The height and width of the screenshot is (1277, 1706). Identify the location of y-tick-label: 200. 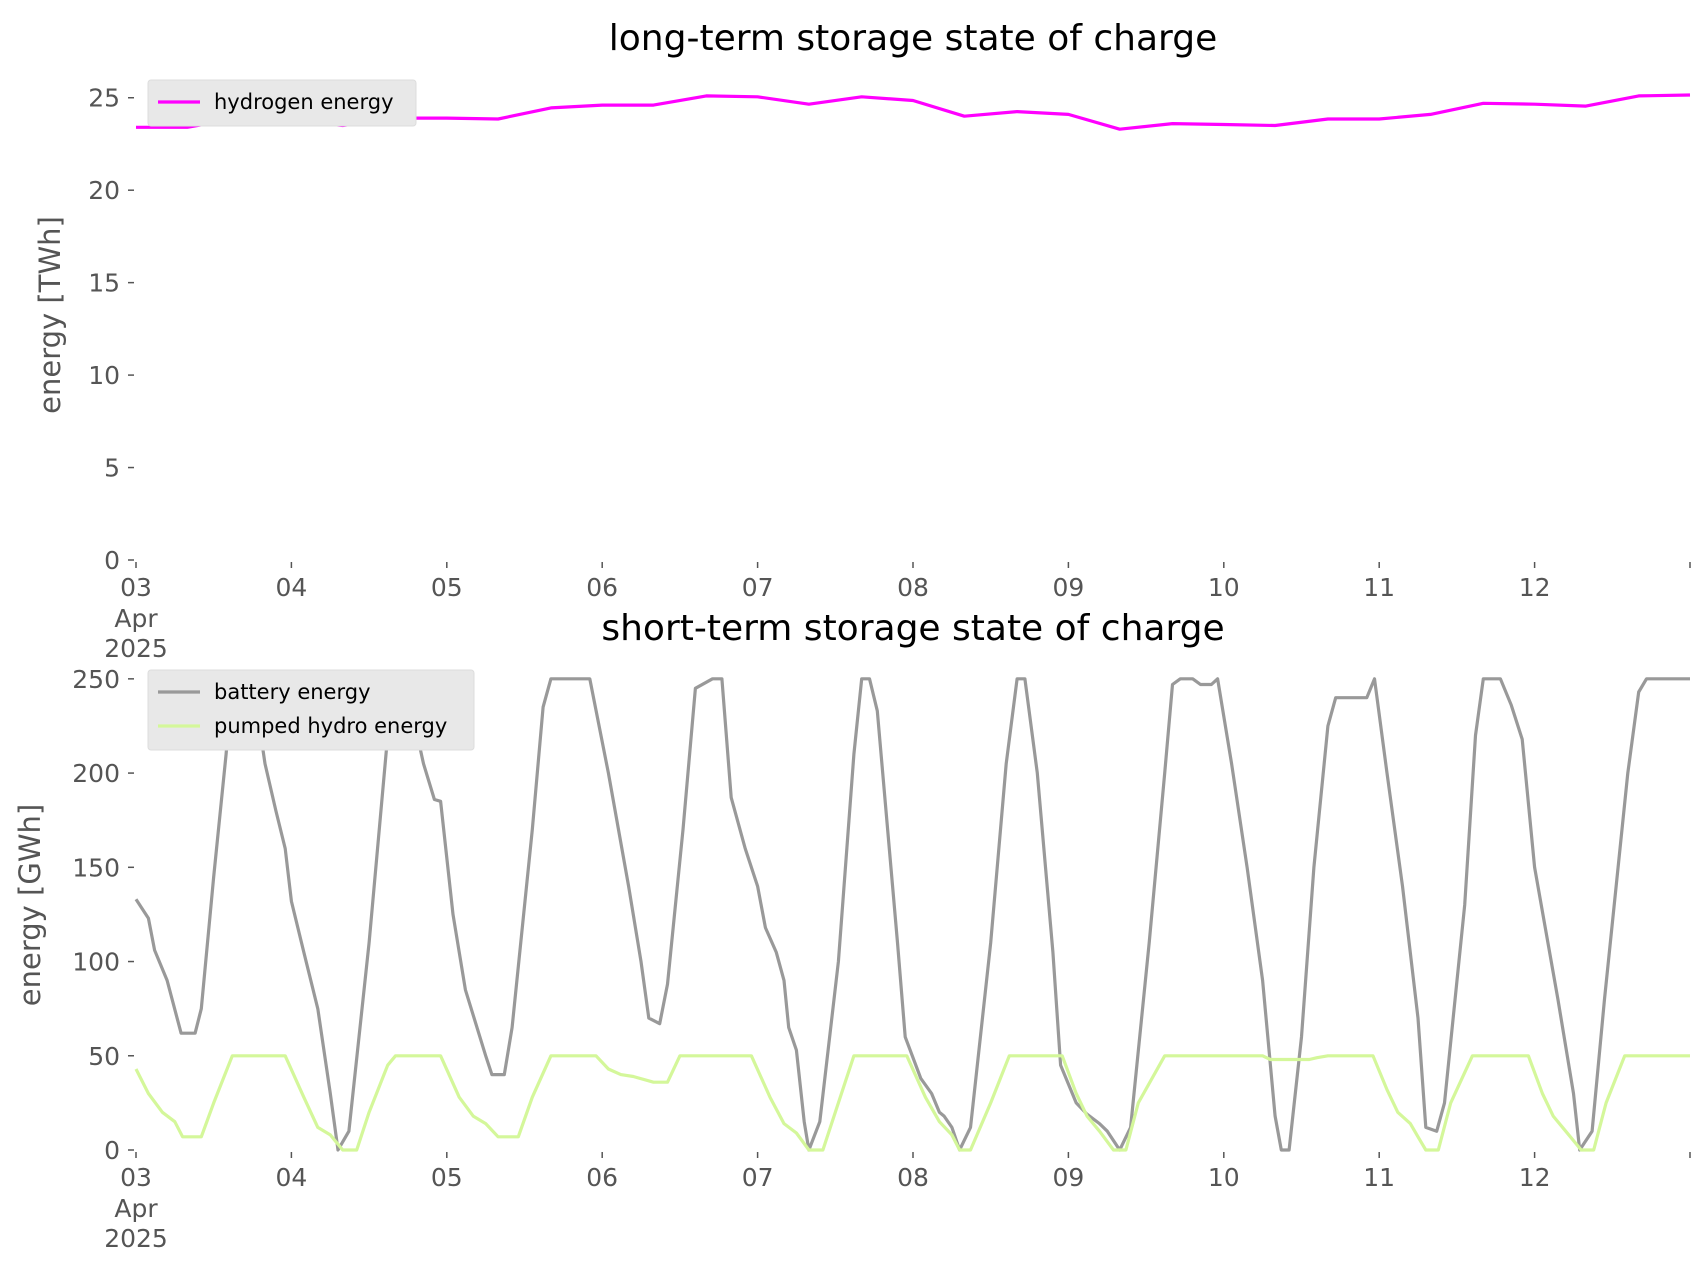
(96, 773).